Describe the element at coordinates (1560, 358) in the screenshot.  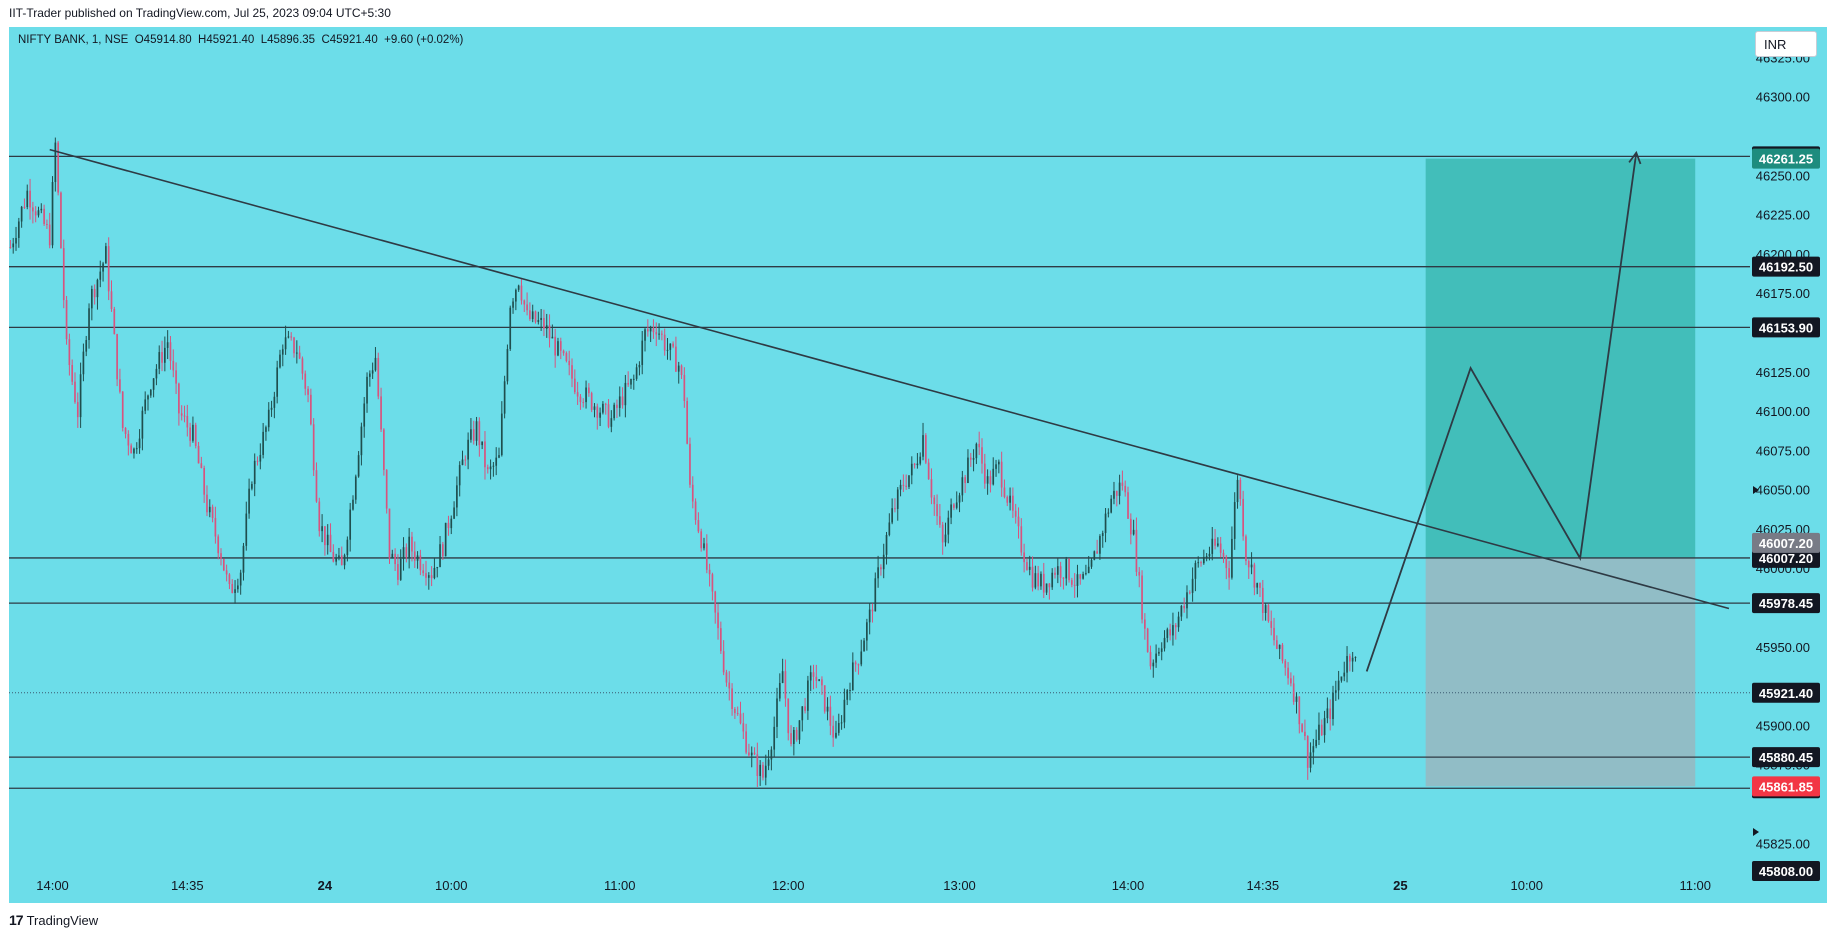
I see `target-zone` at that location.